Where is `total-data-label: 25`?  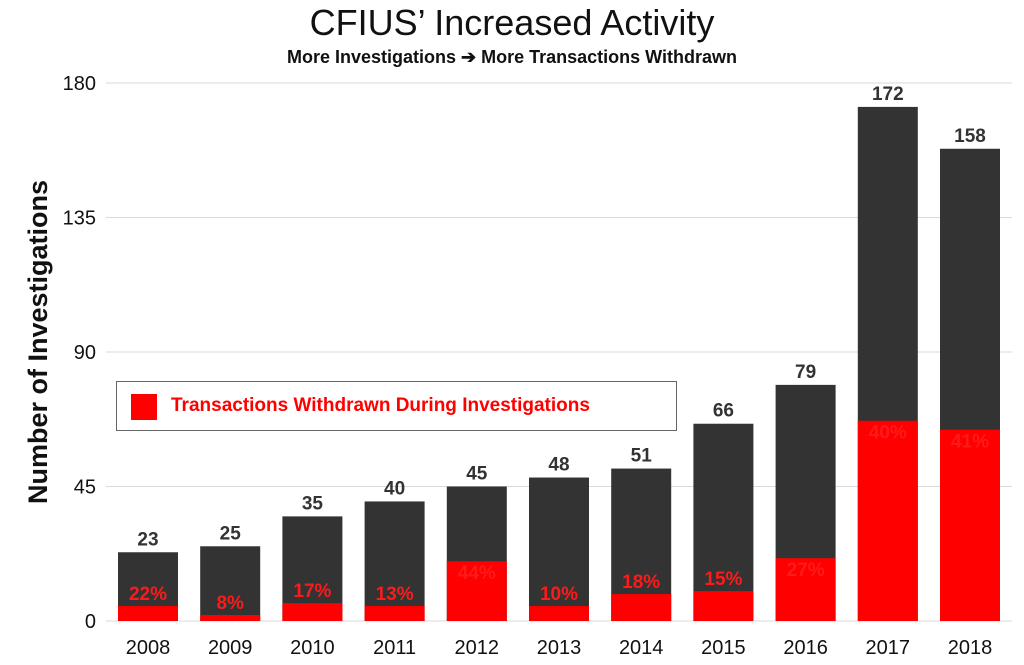 total-data-label: 25 is located at coordinates (231, 533).